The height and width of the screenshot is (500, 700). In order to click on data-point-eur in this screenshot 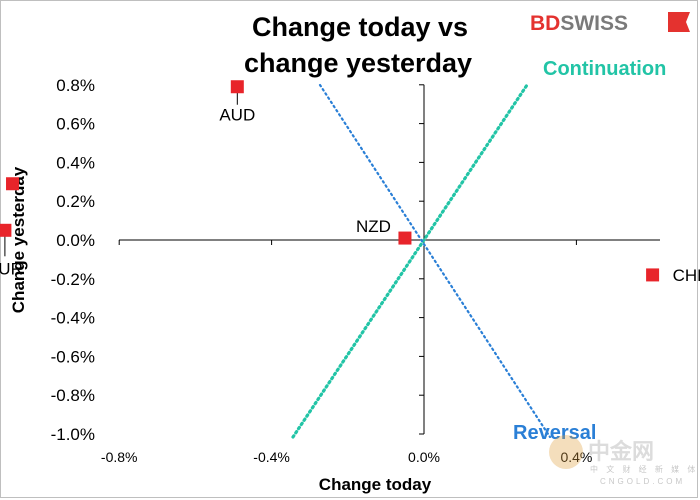, I will do `click(6, 230)`.